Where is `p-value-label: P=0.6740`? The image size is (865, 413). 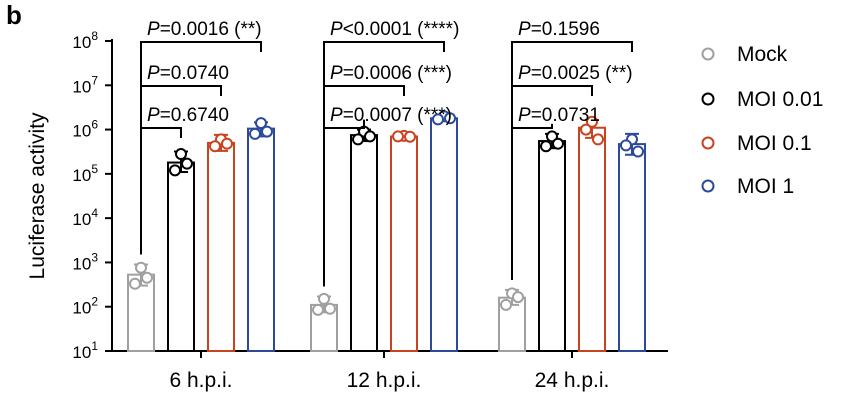
p-value-label: P=0.6740 is located at coordinates (188, 115).